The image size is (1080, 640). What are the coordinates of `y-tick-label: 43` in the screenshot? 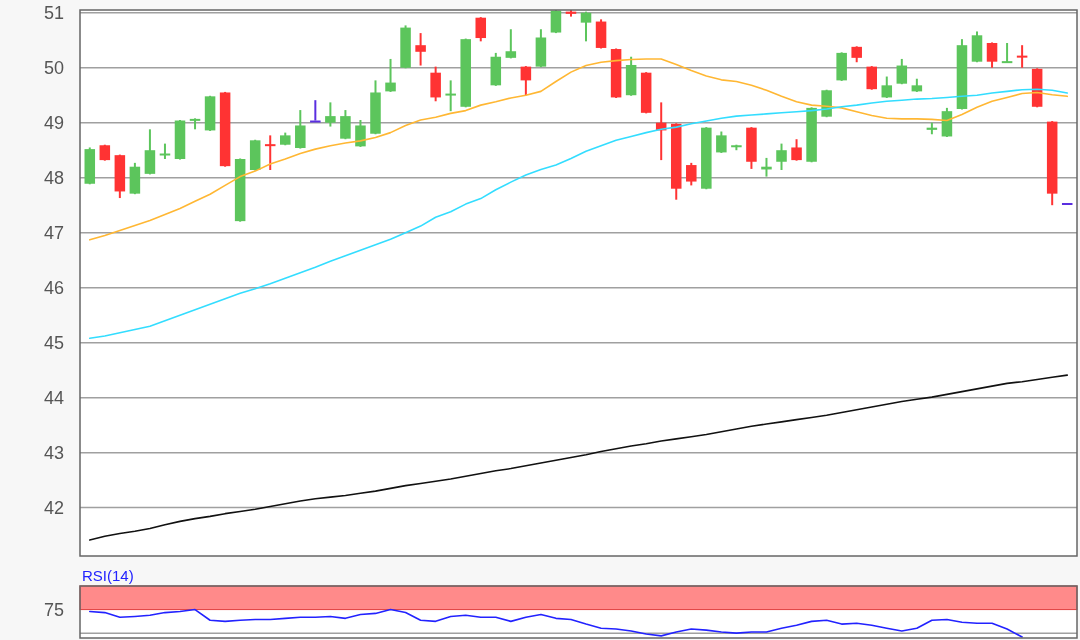 It's located at (53, 452).